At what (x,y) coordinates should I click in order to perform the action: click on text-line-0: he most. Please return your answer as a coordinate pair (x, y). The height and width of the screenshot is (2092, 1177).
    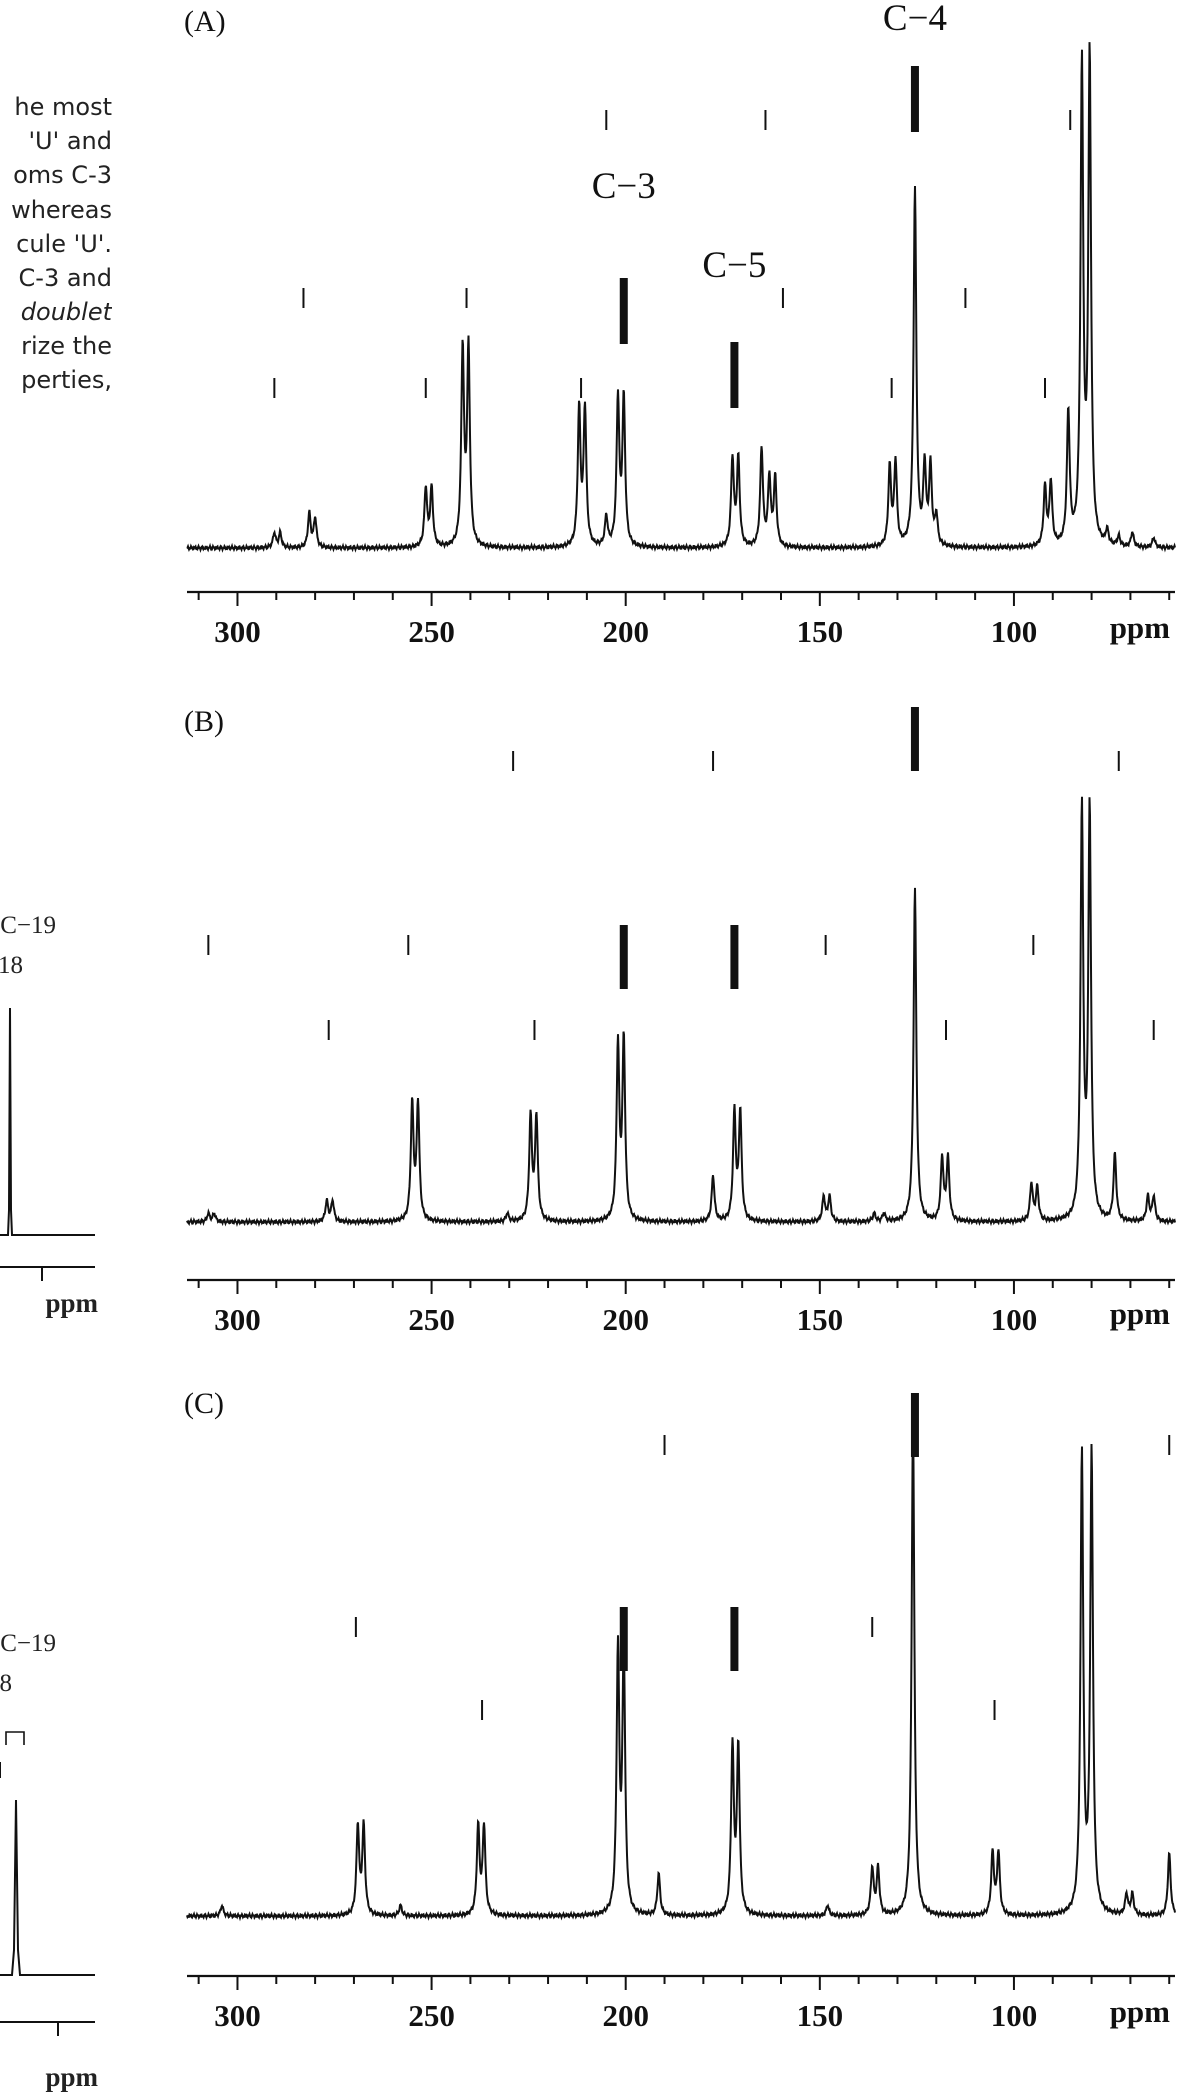
    Looking at the image, I should click on (63, 107).